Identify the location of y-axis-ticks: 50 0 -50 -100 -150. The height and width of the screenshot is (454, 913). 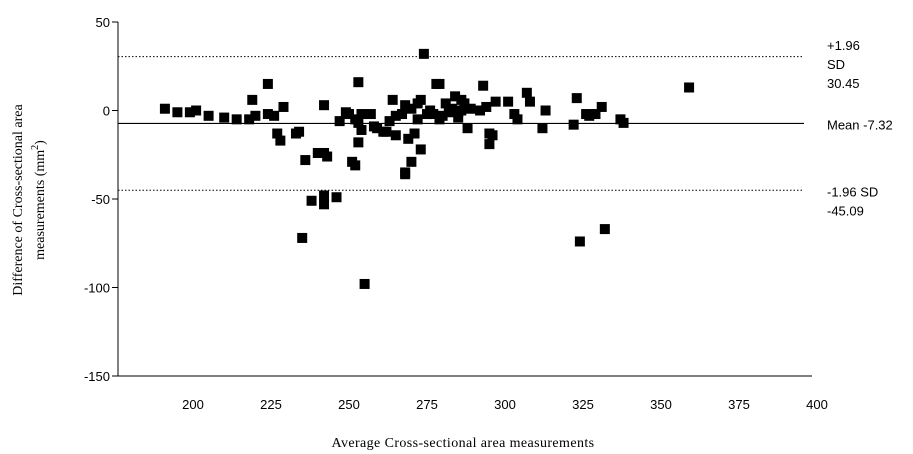
(101, 199).